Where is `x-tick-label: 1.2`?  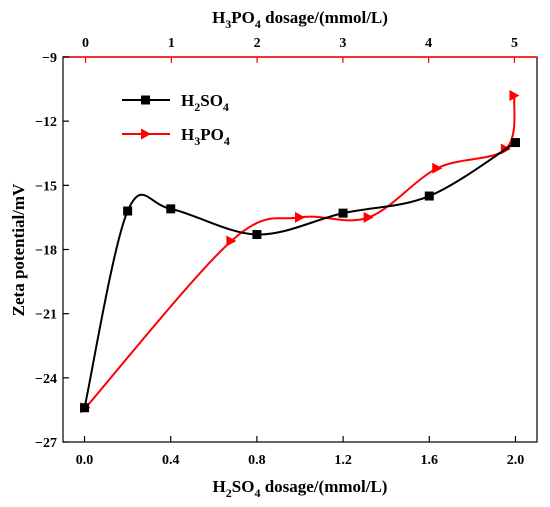 x-tick-label: 1.2 is located at coordinates (343, 460).